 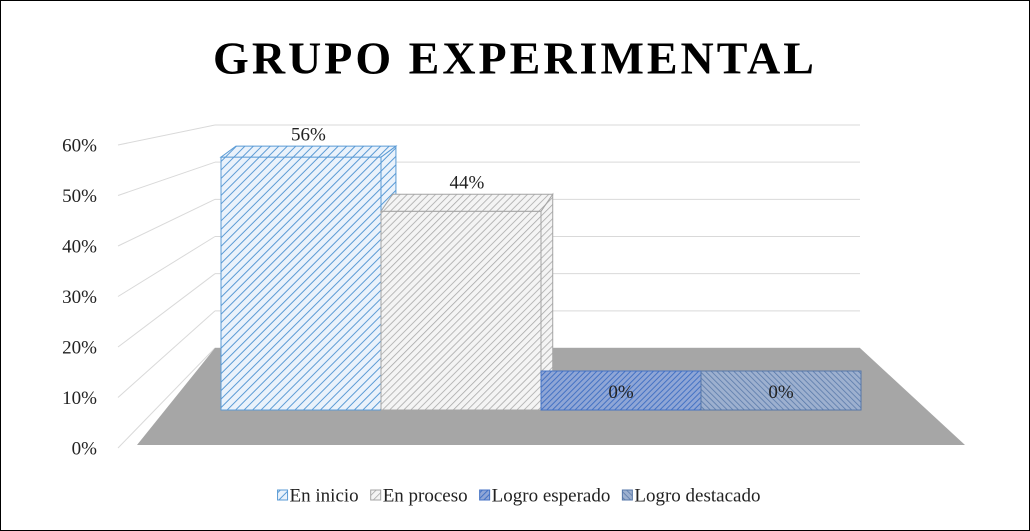 I want to click on legend-item: Logro destacado, so click(x=690, y=495).